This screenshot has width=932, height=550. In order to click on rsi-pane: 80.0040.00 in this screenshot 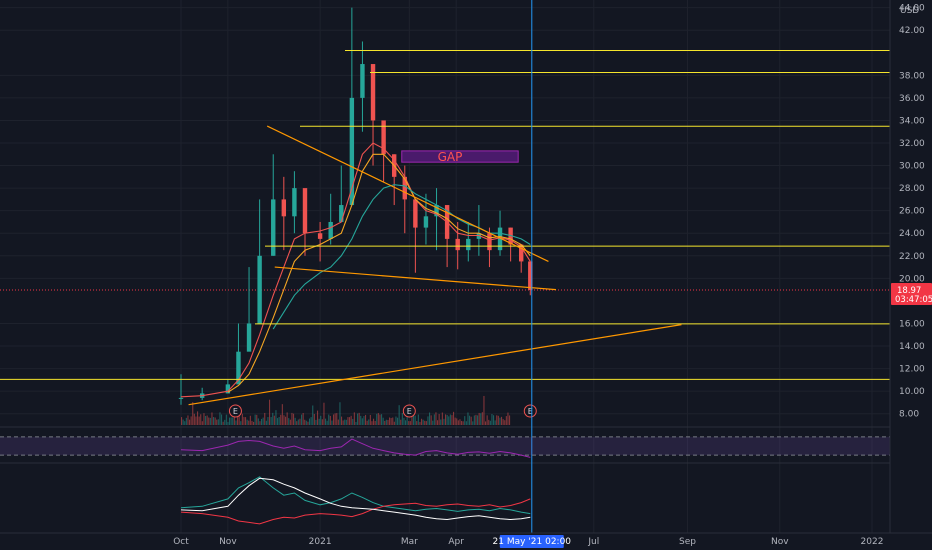, I will do `click(462, 447)`.